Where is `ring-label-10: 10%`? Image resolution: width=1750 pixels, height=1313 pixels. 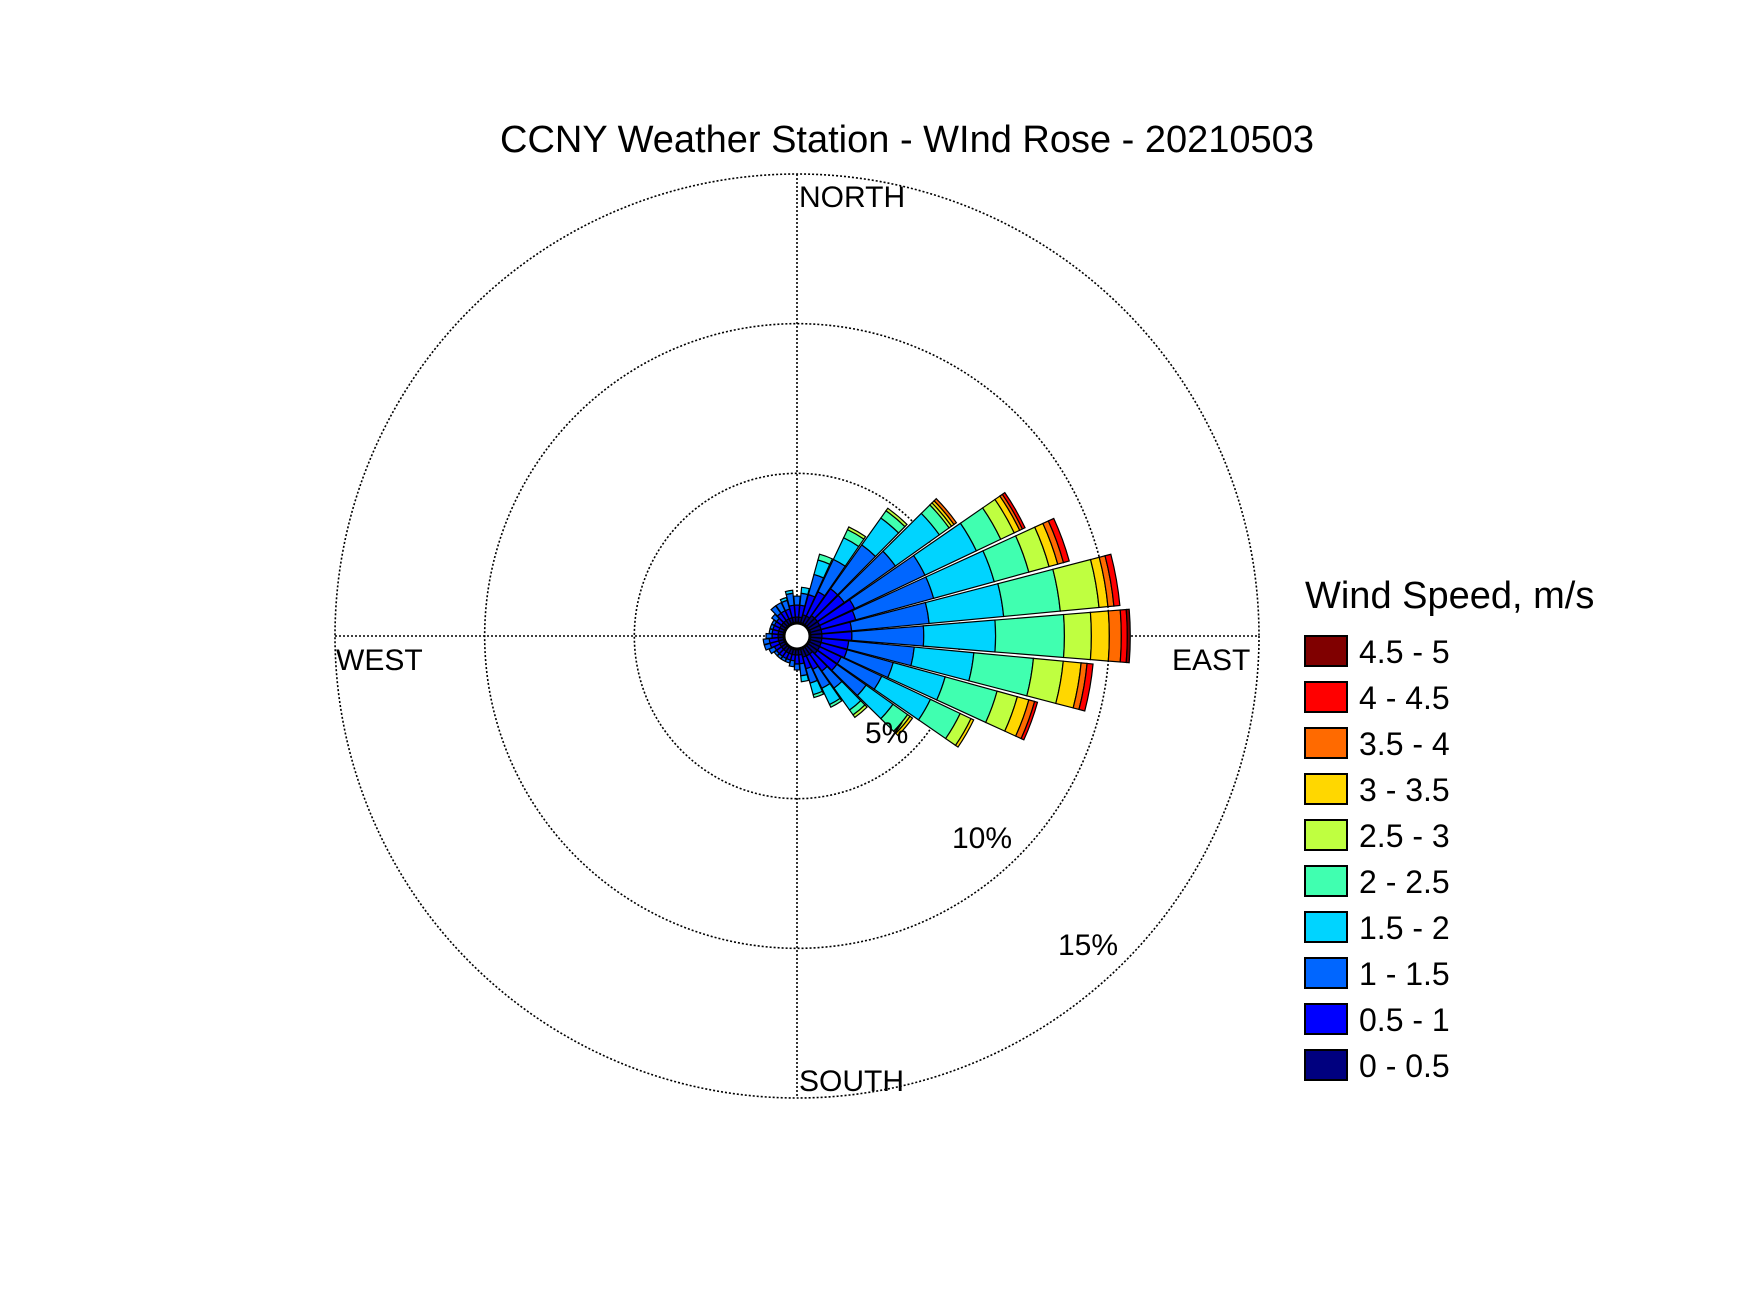
ring-label-10: 10% is located at coordinates (982, 838).